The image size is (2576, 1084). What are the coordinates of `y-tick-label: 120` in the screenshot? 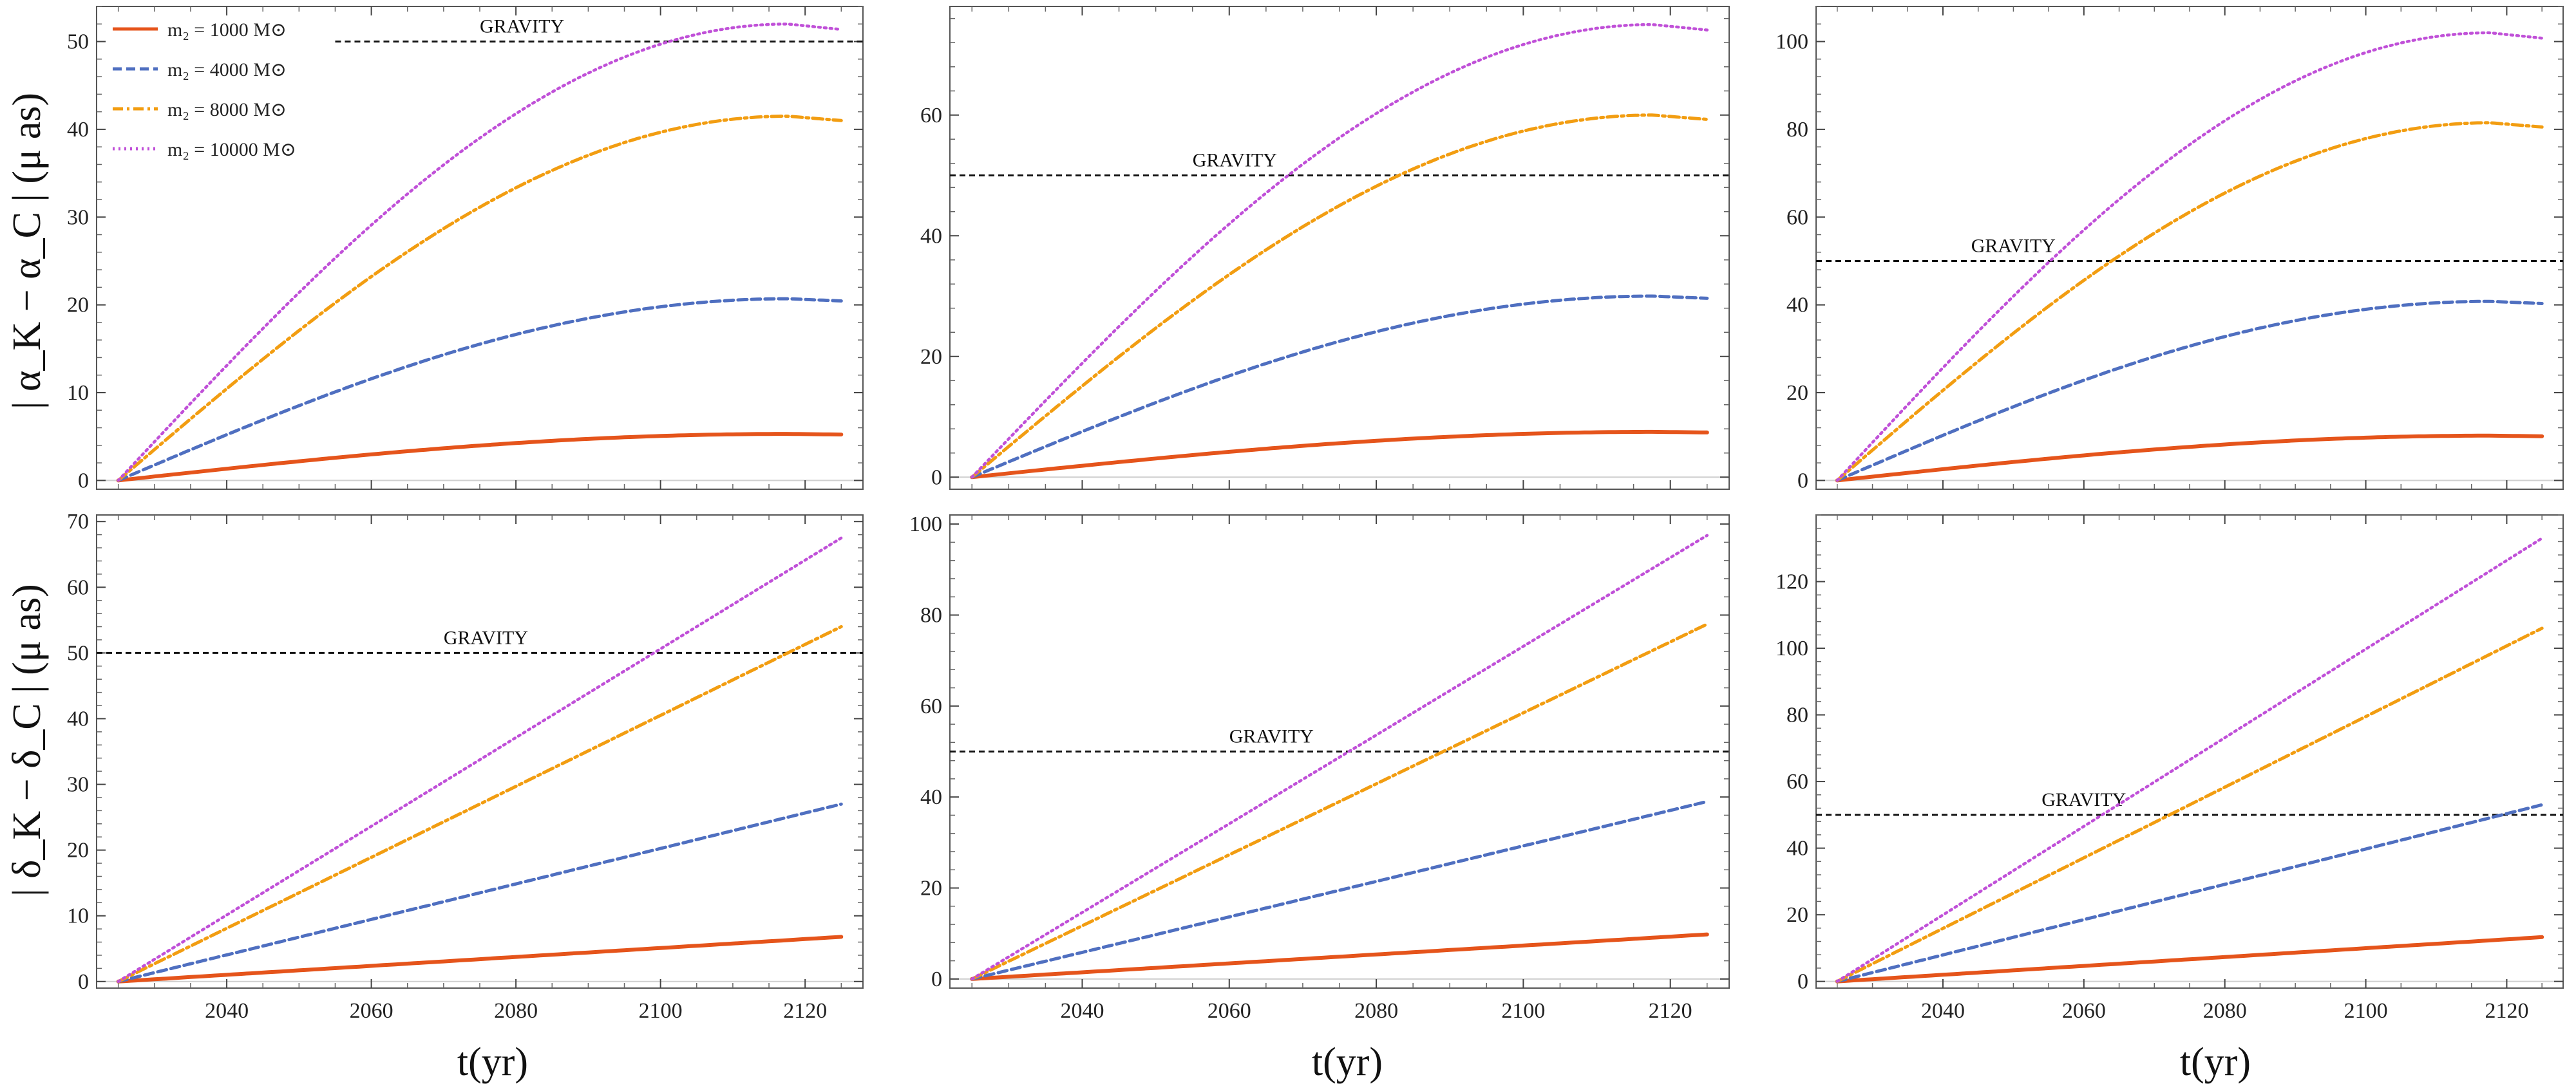 It's located at (1792, 582).